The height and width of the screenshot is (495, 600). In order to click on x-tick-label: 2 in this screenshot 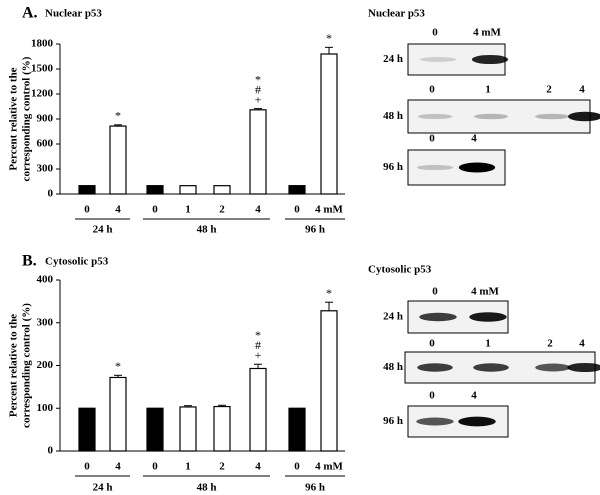, I will do `click(222, 467)`.